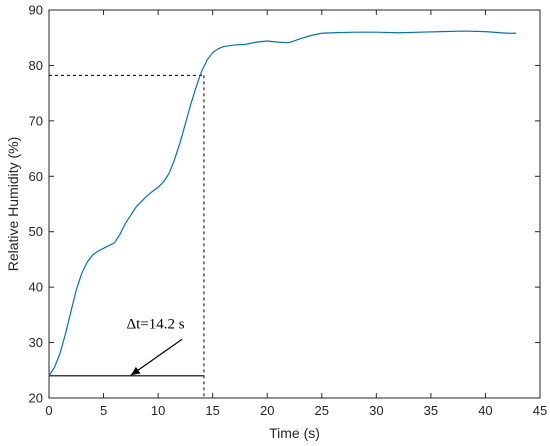  I want to click on x-tick-label: 5, so click(103, 410).